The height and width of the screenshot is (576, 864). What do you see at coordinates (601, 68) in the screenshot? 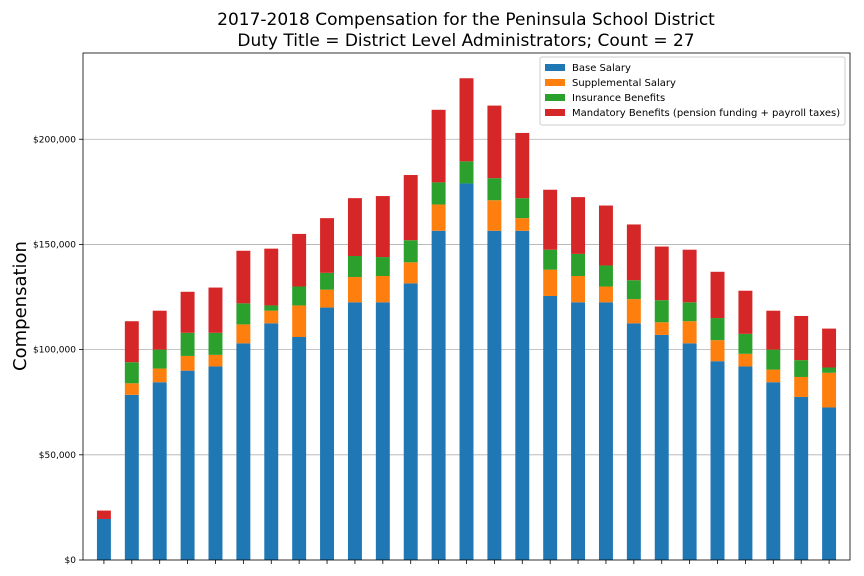
I see `legend-label: Base Salary` at bounding box center [601, 68].